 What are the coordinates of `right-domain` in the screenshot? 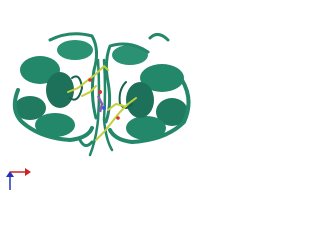 It's located at (147, 88).